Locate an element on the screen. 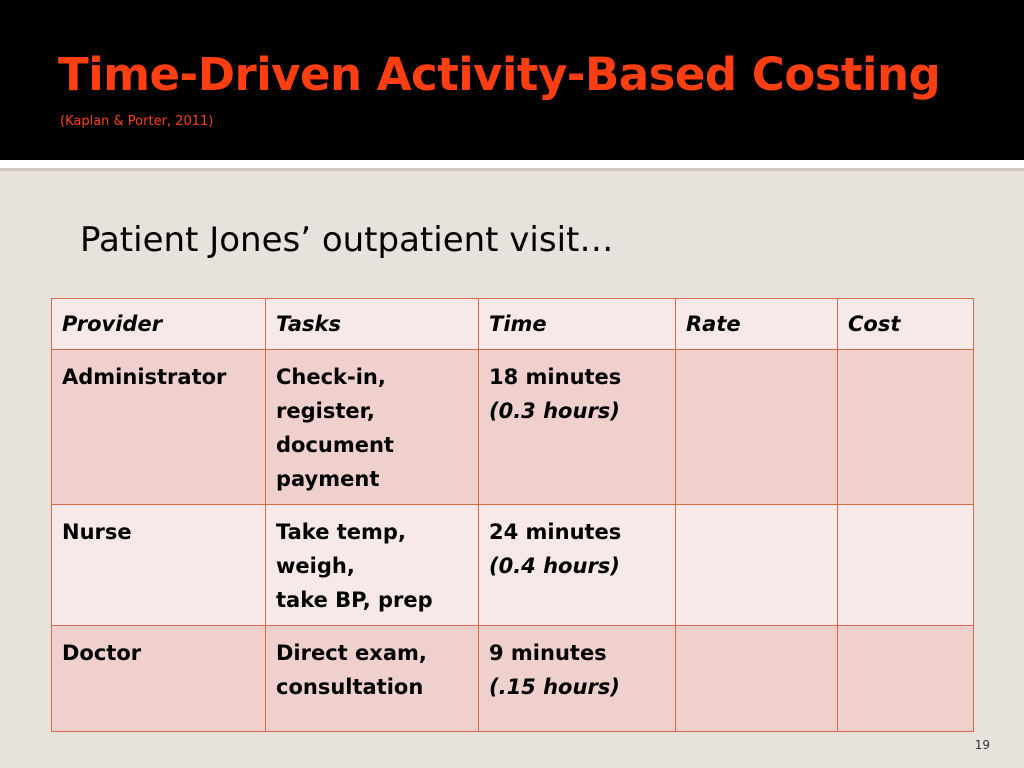  header-time: Time is located at coordinates (577, 324).